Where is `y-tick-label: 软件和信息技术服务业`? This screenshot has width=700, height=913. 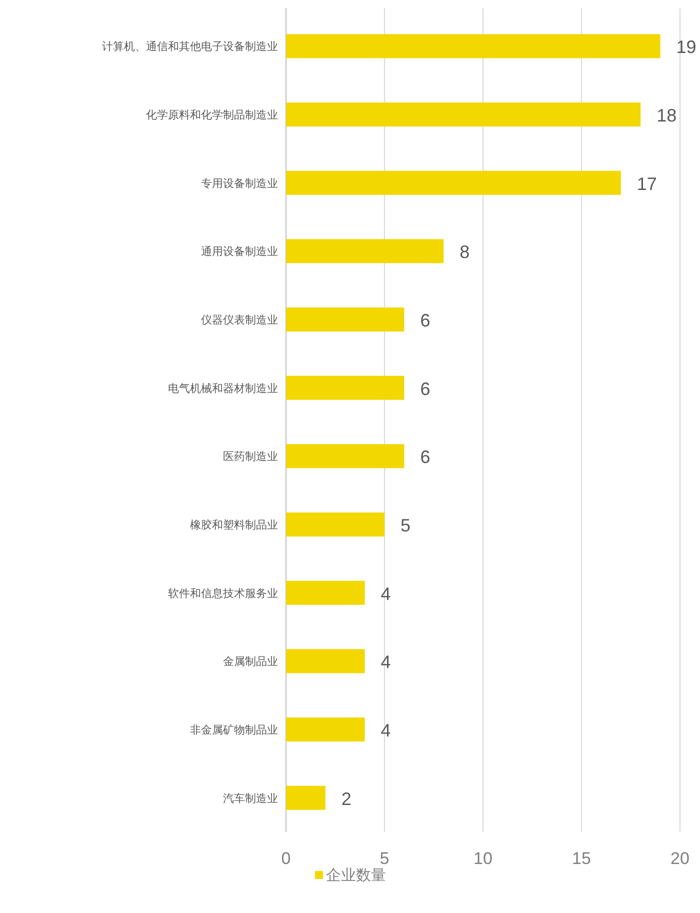 y-tick-label: 软件和信息技术服务业 is located at coordinates (223, 593).